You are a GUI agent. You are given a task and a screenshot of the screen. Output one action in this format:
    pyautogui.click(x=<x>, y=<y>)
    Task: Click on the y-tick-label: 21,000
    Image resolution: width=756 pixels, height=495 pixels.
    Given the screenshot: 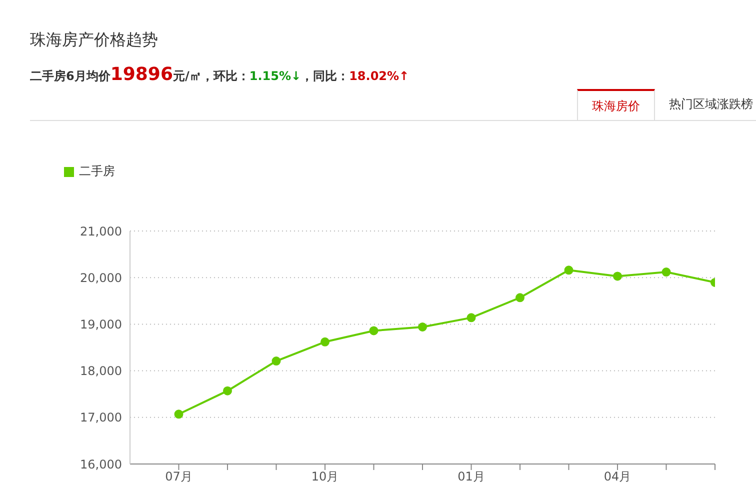 What is the action you would take?
    pyautogui.click(x=101, y=231)
    